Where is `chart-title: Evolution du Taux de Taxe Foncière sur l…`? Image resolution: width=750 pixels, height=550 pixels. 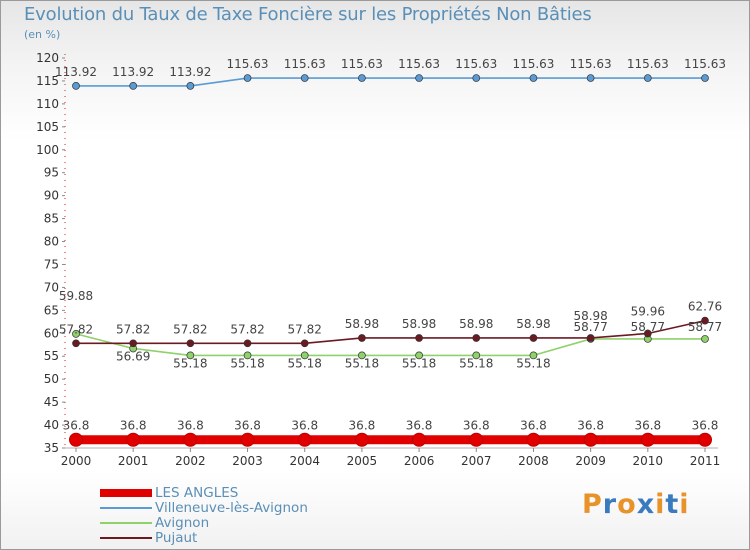
chart-title: Evolution du Taux de Taxe Foncière sur l… is located at coordinates (308, 14).